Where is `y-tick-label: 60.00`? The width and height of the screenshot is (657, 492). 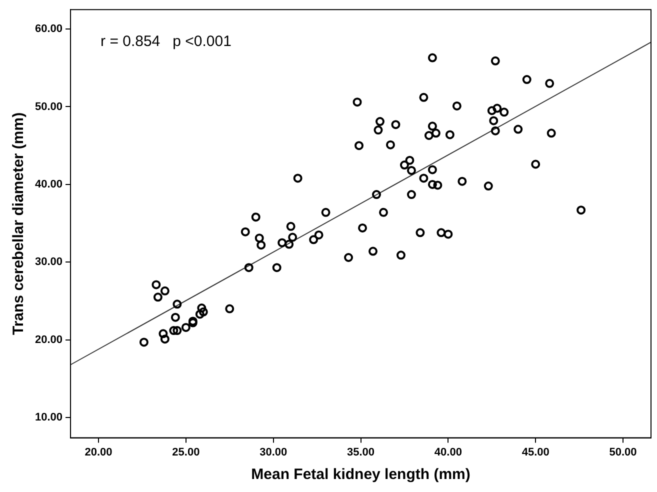
y-tick-label: 60.00 is located at coordinates (48, 29).